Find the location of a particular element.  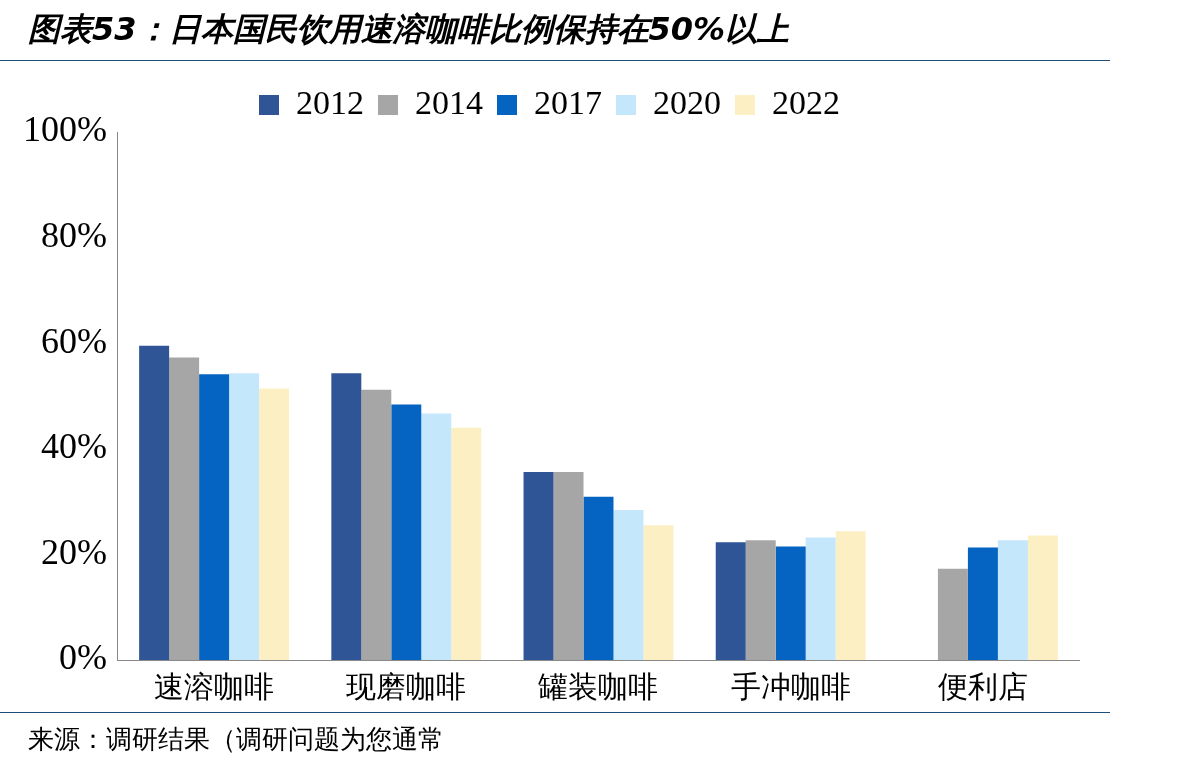

x-tick-label: 速溶咖啡 is located at coordinates (214, 686).